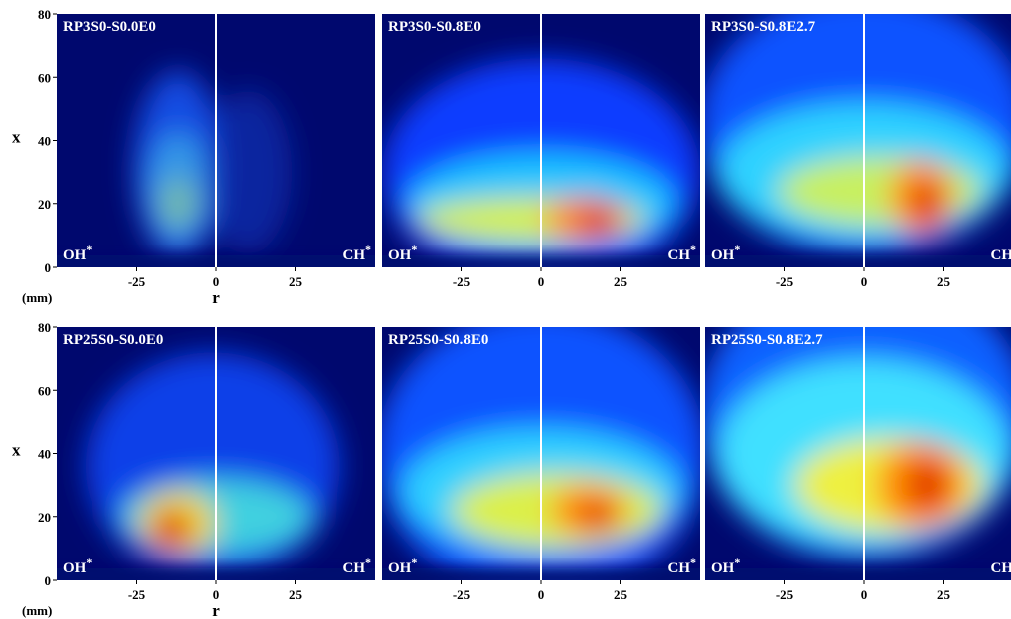  Describe the element at coordinates (109, 27) in the screenshot. I see `panel-title: RP3S0-S0.0E0` at that location.